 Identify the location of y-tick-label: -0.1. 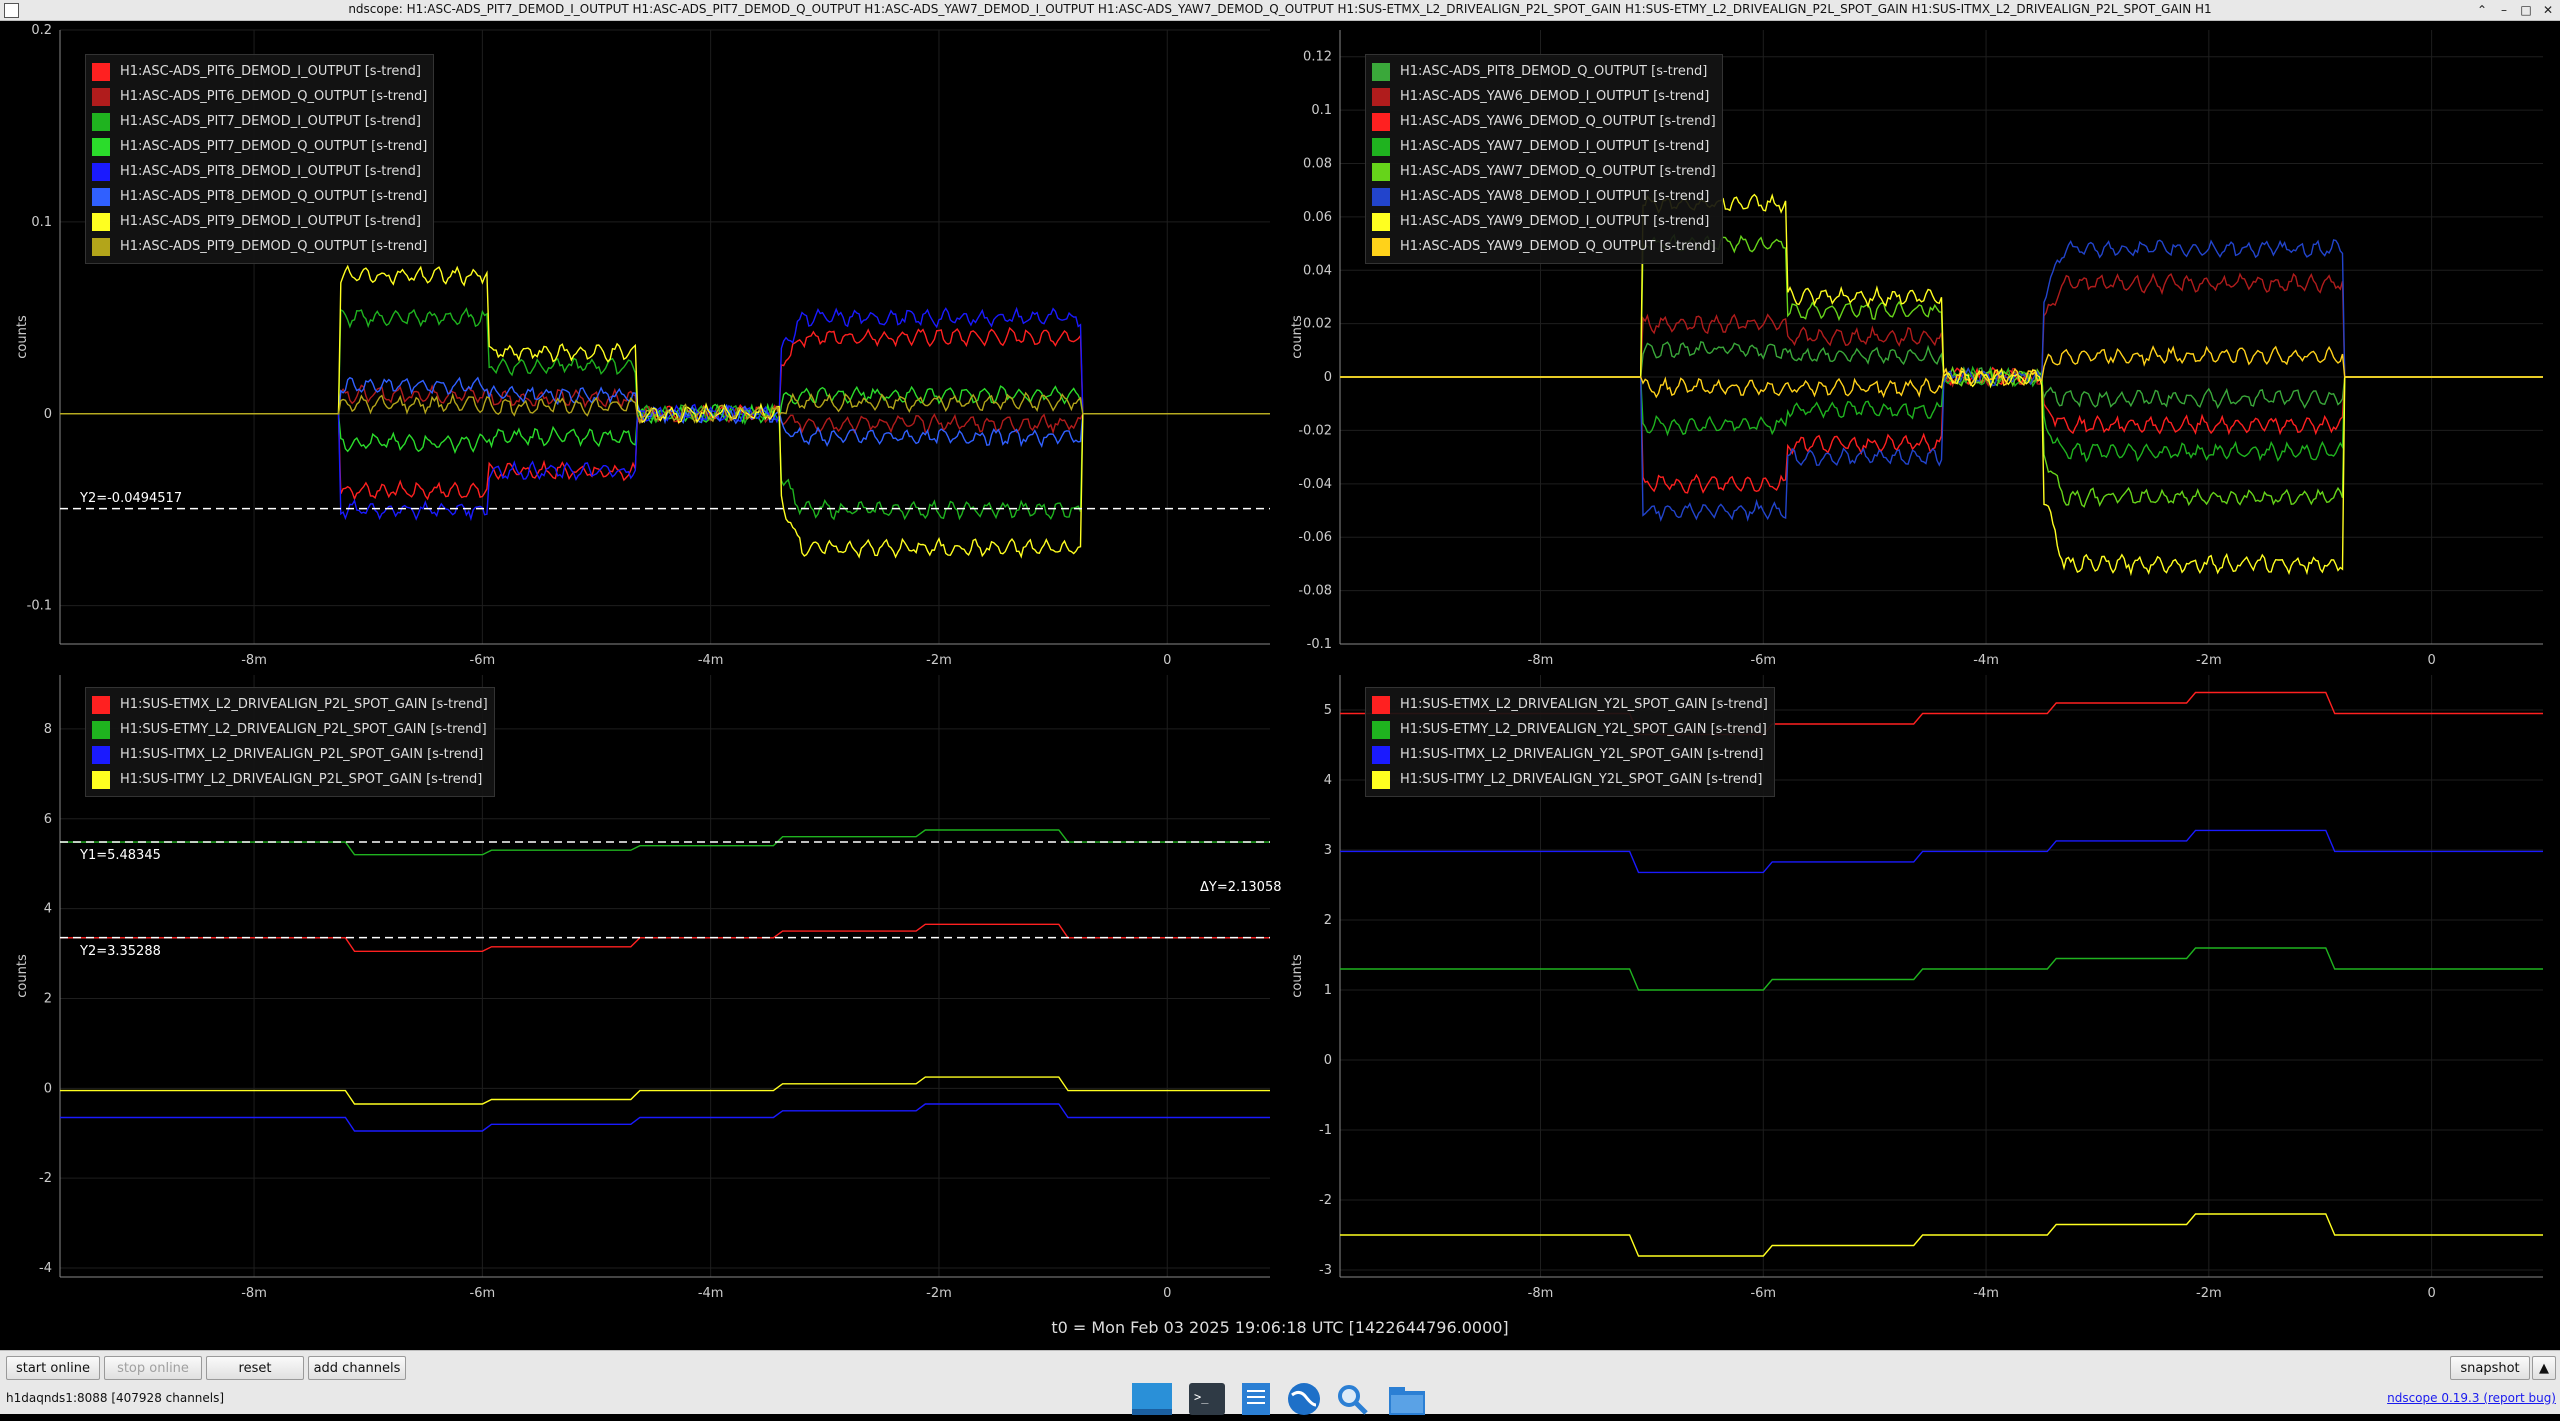
(1319, 644).